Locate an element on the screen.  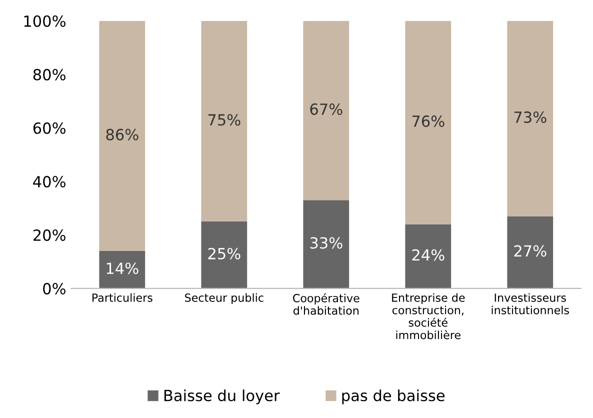
x-tick-label: Investisseurs institutionnels is located at coordinates (530, 303).